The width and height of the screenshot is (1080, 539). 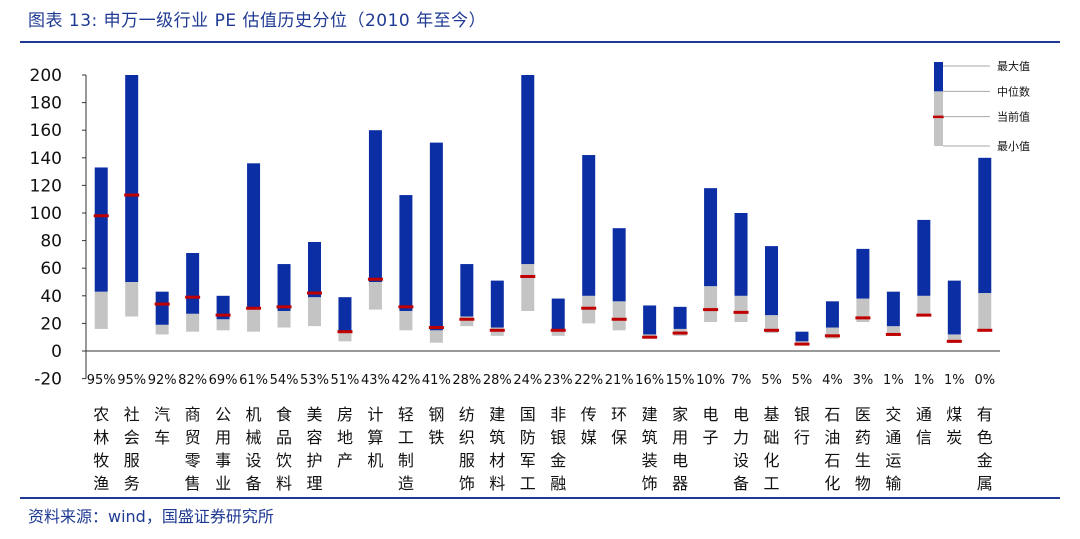 I want to click on category-label: 农林牧渔, so click(x=101, y=449).